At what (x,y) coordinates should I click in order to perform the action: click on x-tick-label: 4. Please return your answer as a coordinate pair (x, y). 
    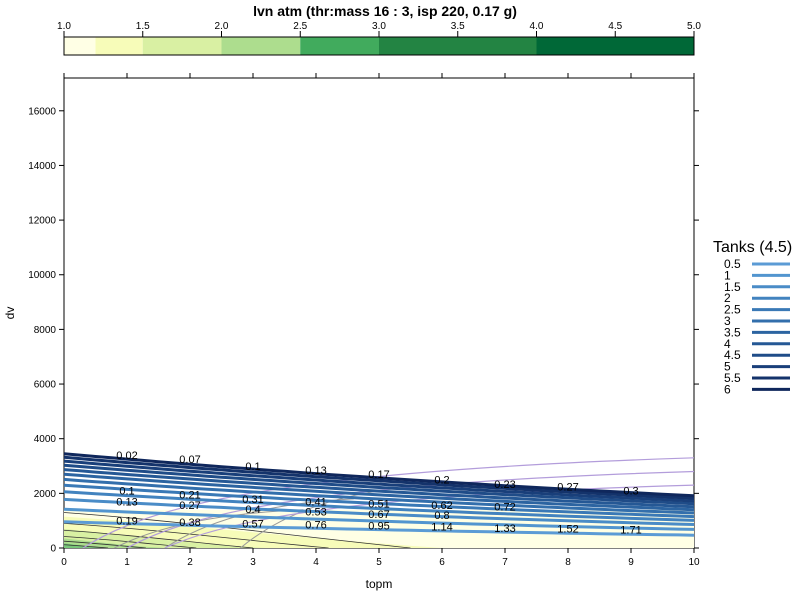
    Looking at the image, I should click on (316, 562).